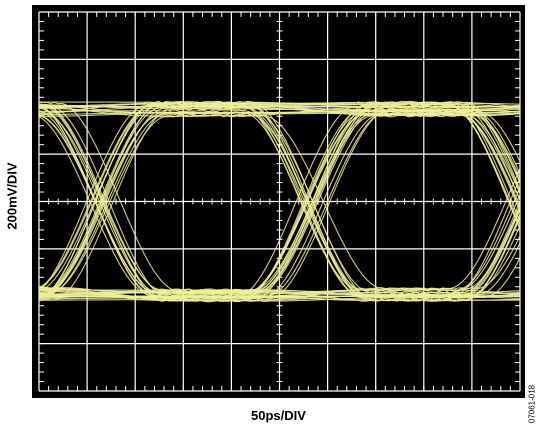 This screenshot has height=429, width=540. Describe the element at coordinates (278, 415) in the screenshot. I see `x-axis-label: 50ps/DIV` at that location.